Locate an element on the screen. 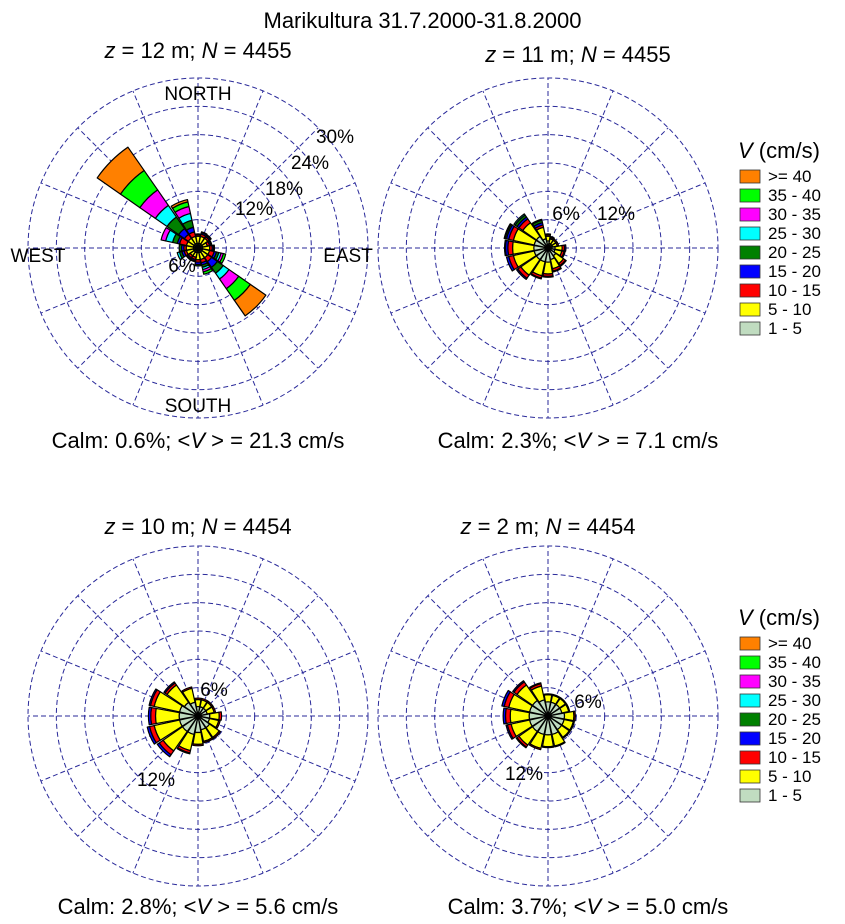 The image size is (845, 924). compass-south: SOUTH is located at coordinates (198, 406).